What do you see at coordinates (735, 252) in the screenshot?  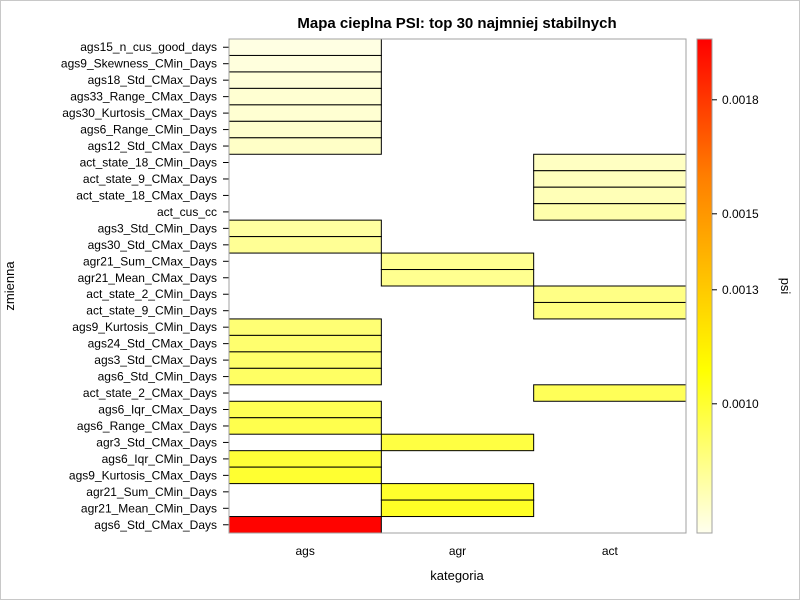 I see `colorbar-ticks: 0.0010 0.0013 0.0015 0.0018` at bounding box center [735, 252].